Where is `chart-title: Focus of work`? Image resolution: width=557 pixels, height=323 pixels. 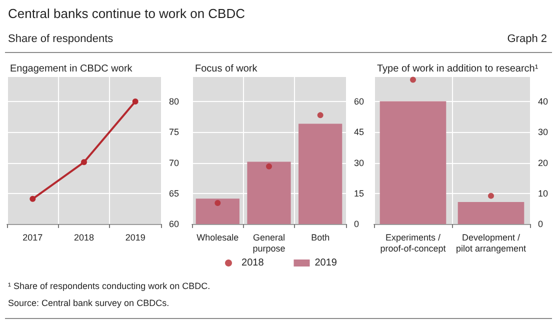 chart-title: Focus of work is located at coordinates (226, 69).